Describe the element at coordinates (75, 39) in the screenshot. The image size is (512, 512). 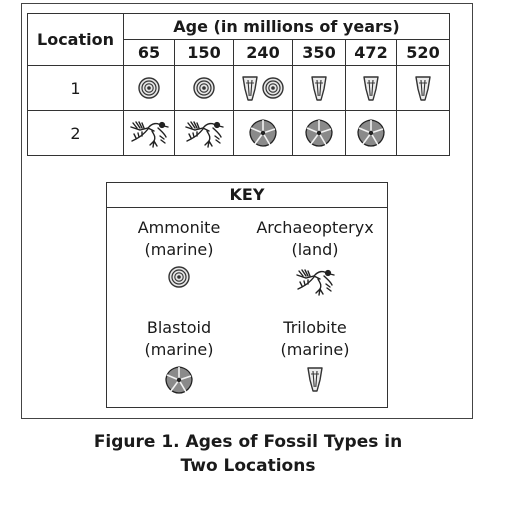
I see `location-header: Location` at that location.